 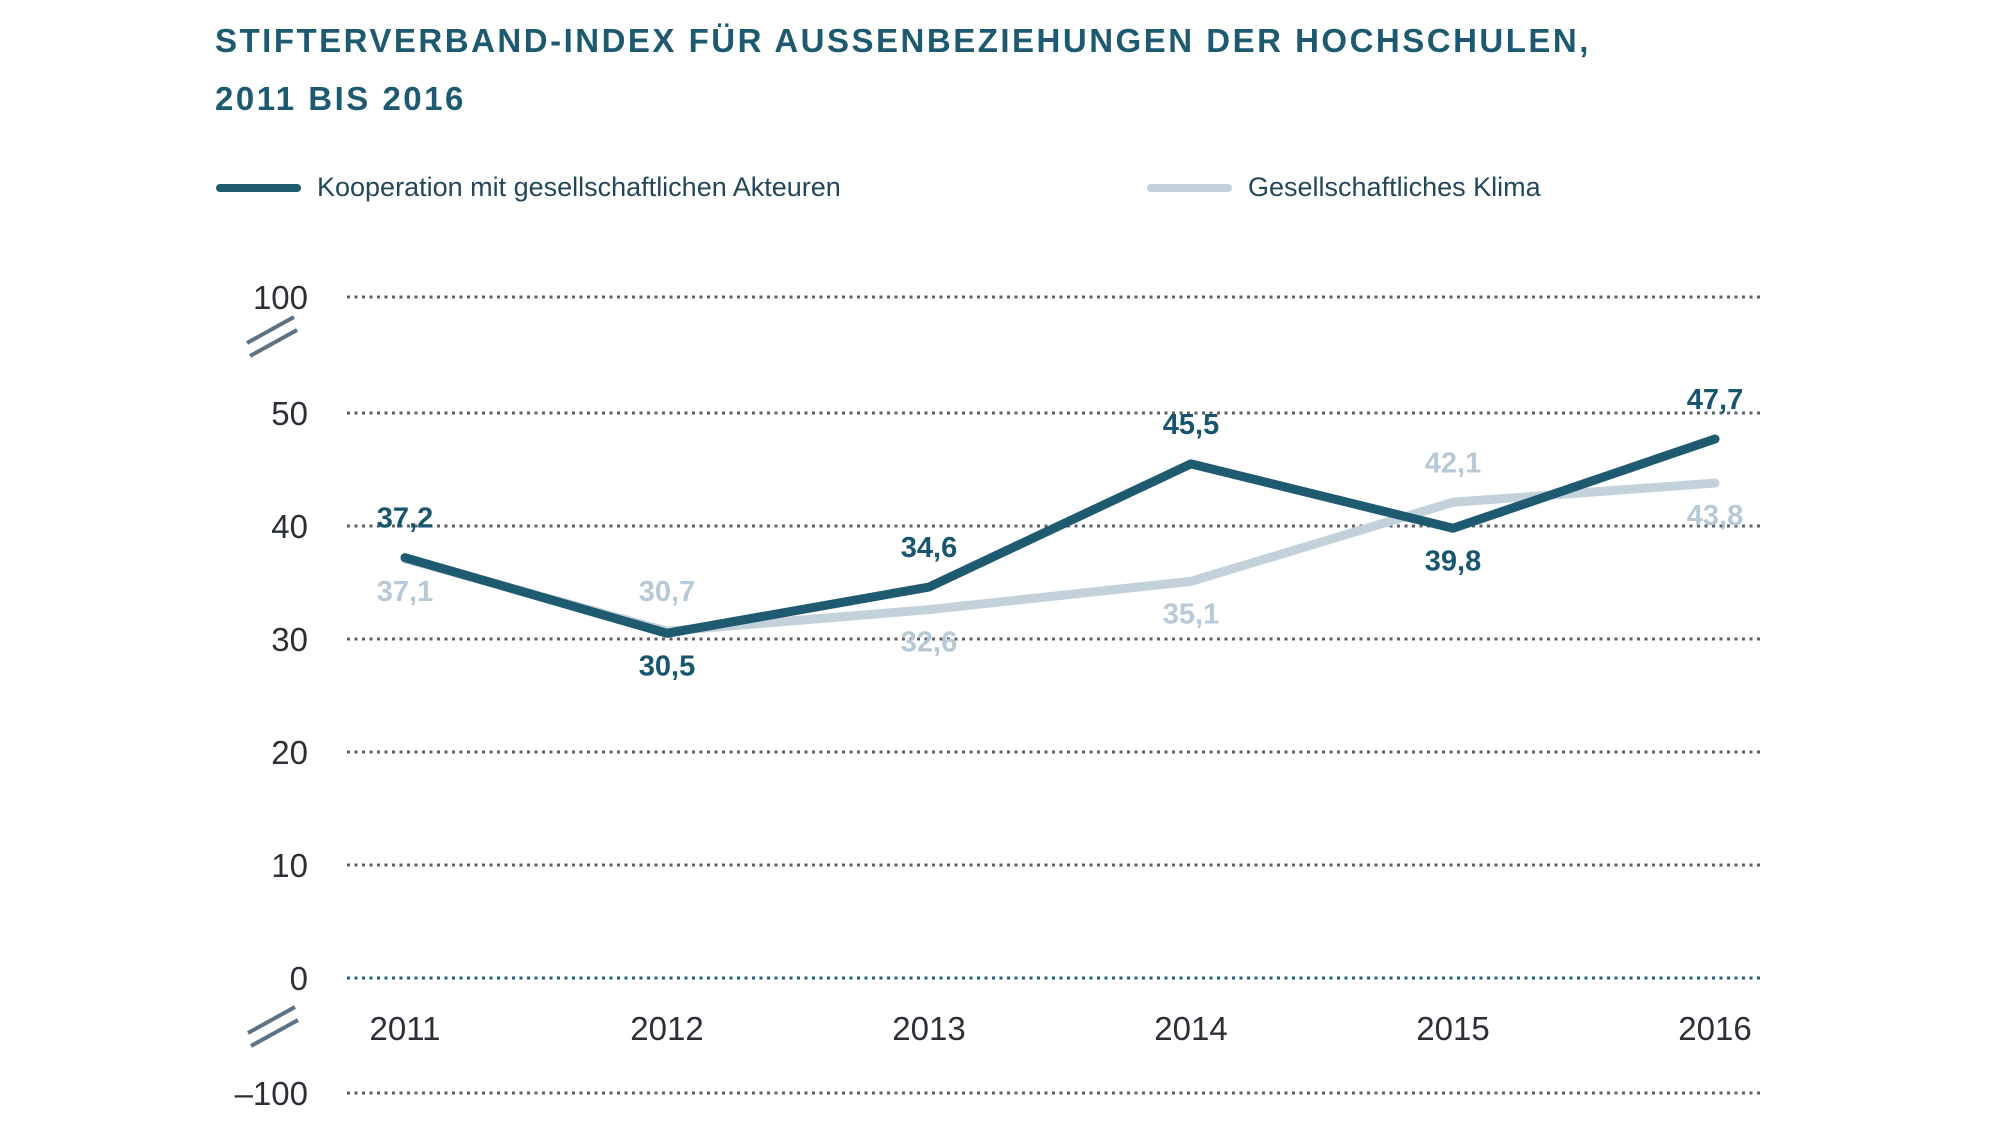 I want to click on data-point-label: 30,5, so click(x=667, y=666).